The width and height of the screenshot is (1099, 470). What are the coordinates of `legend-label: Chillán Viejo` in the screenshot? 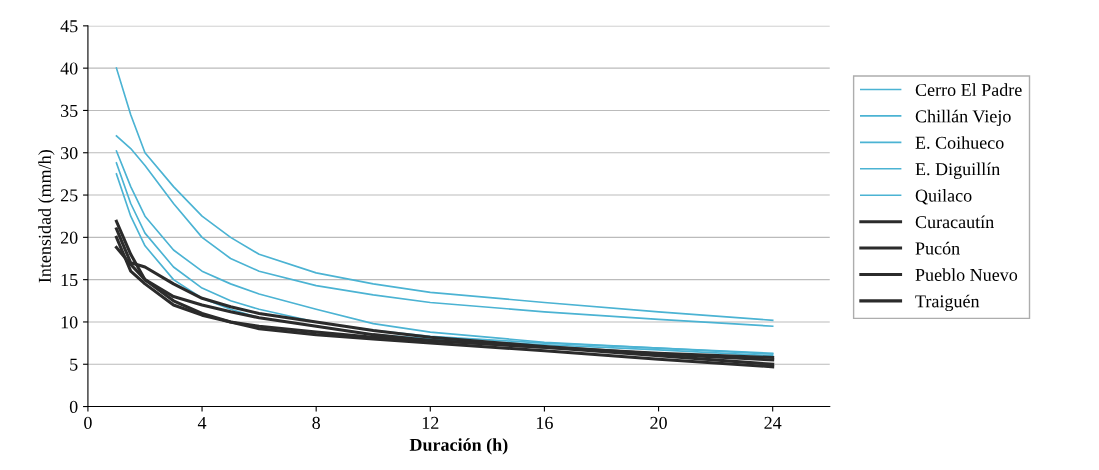 It's located at (963, 118).